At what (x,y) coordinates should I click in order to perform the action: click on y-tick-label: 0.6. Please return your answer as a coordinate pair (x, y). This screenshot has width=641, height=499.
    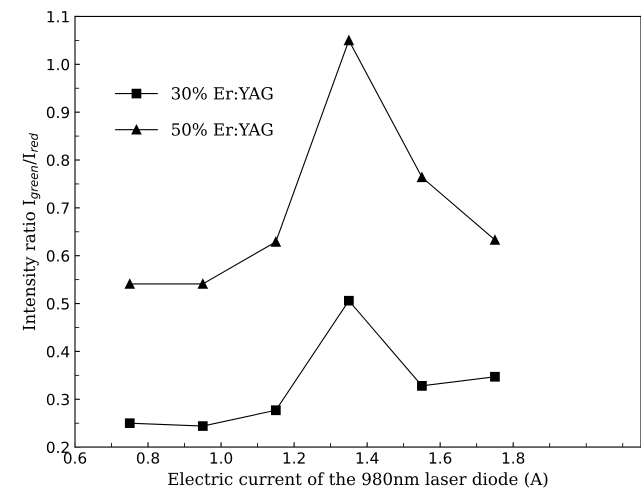
    Looking at the image, I should click on (58, 256).